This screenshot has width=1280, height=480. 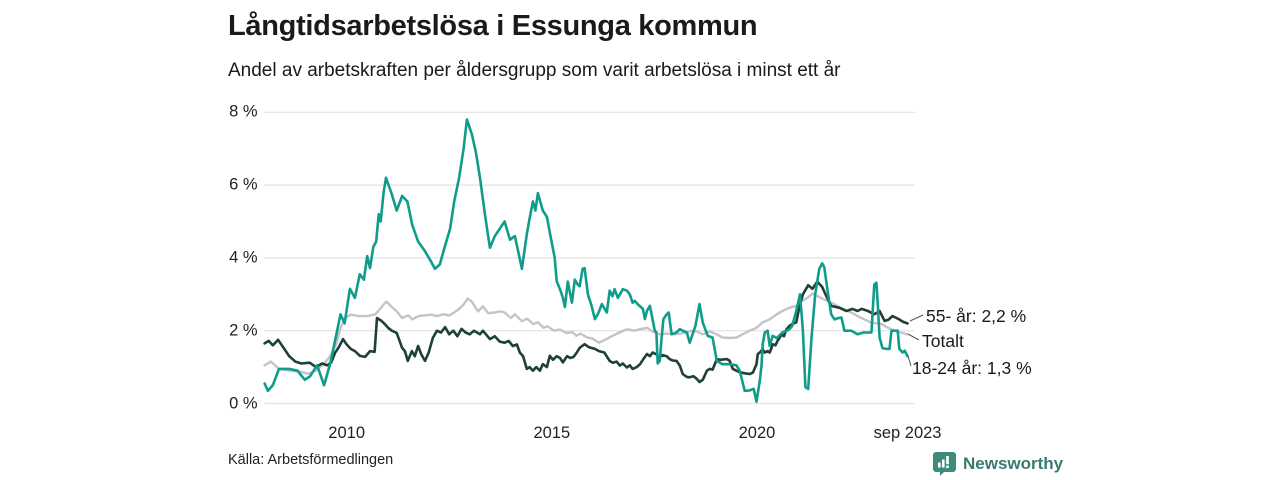 I want to click on x-tick-label: 2010, so click(x=347, y=433).